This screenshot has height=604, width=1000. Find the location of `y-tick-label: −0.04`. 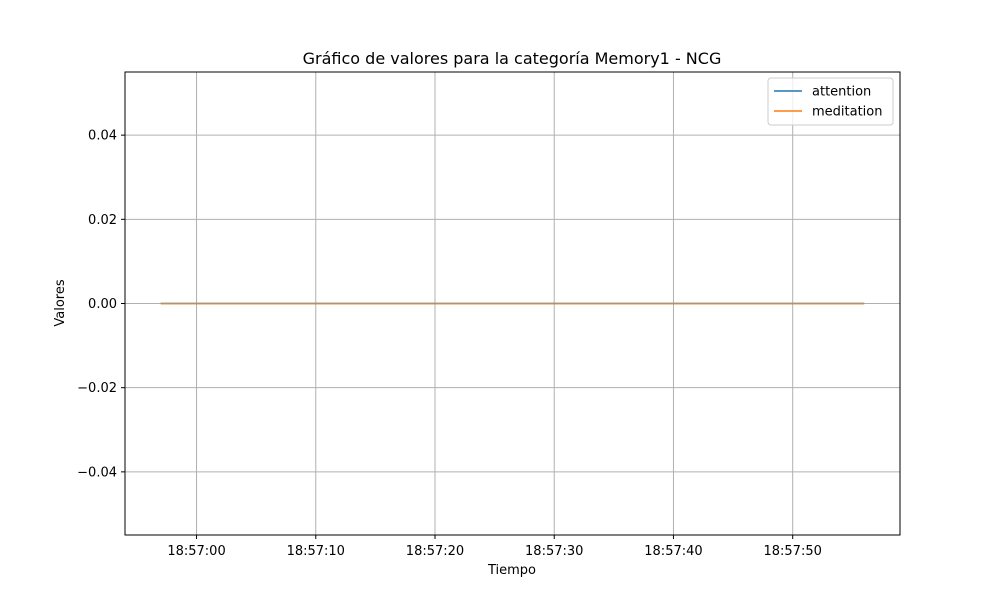

y-tick-label: −0.04 is located at coordinates (97, 472).